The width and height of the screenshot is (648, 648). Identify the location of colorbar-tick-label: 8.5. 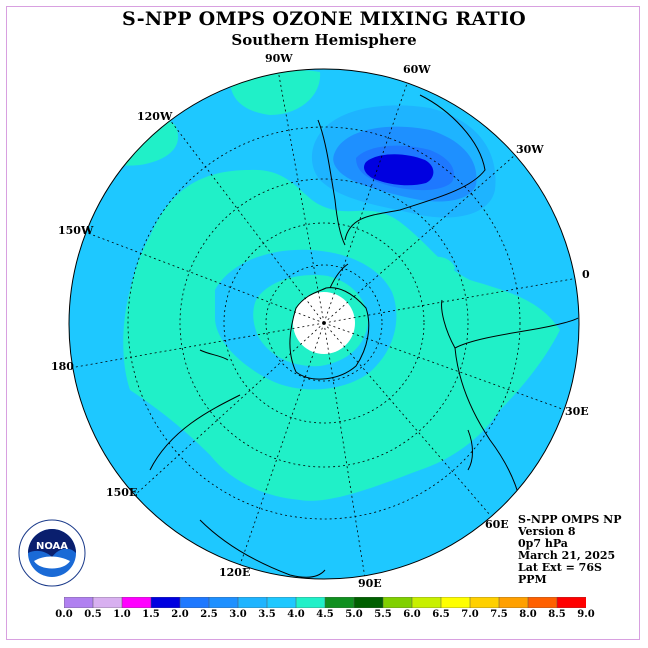
(557, 614).